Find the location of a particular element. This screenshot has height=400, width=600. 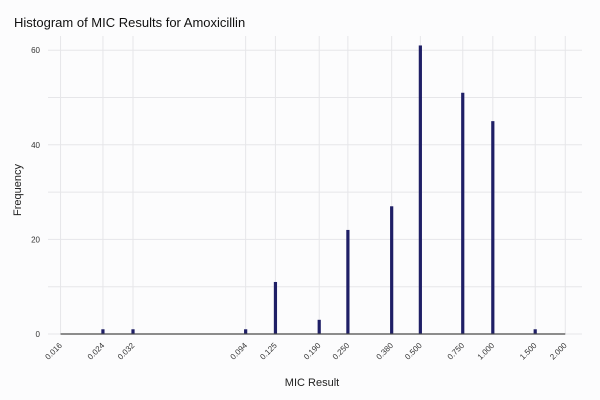

x-tick-label: 2.000 is located at coordinates (558, 351).